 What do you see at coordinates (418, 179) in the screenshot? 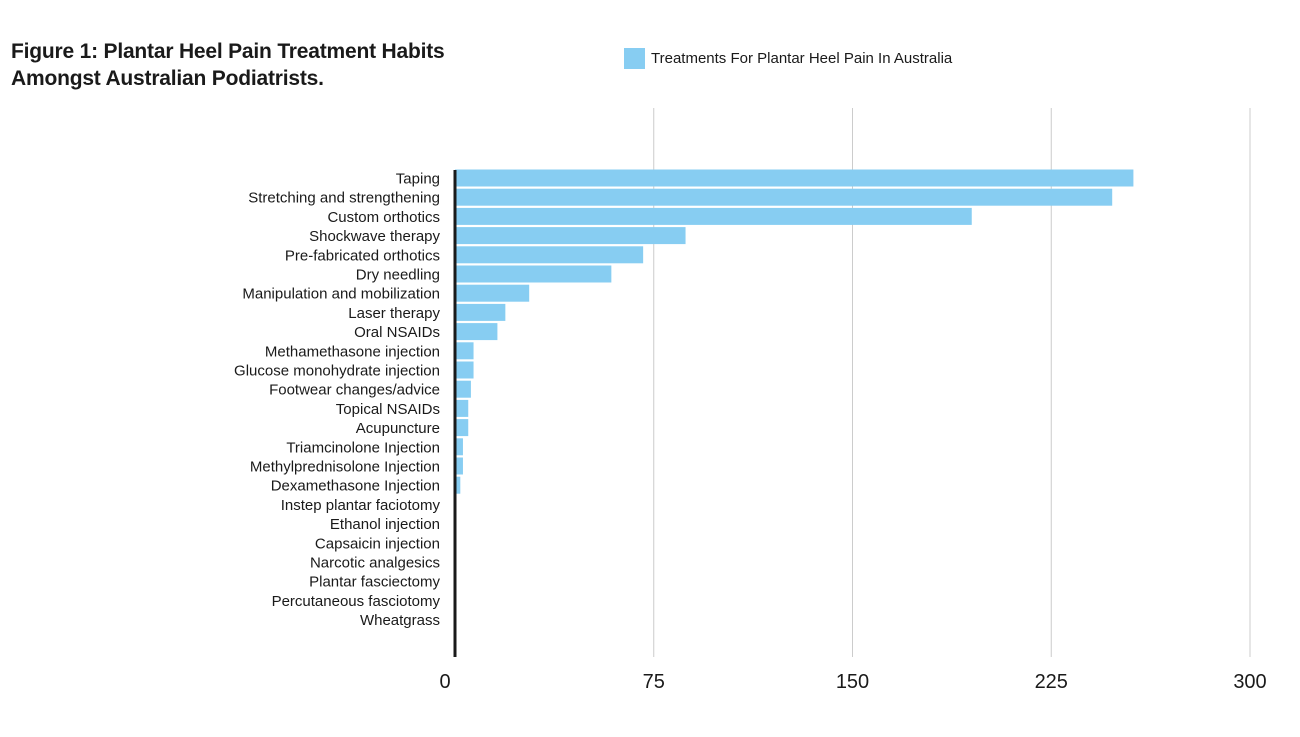
I see `category-label: Taping` at bounding box center [418, 179].